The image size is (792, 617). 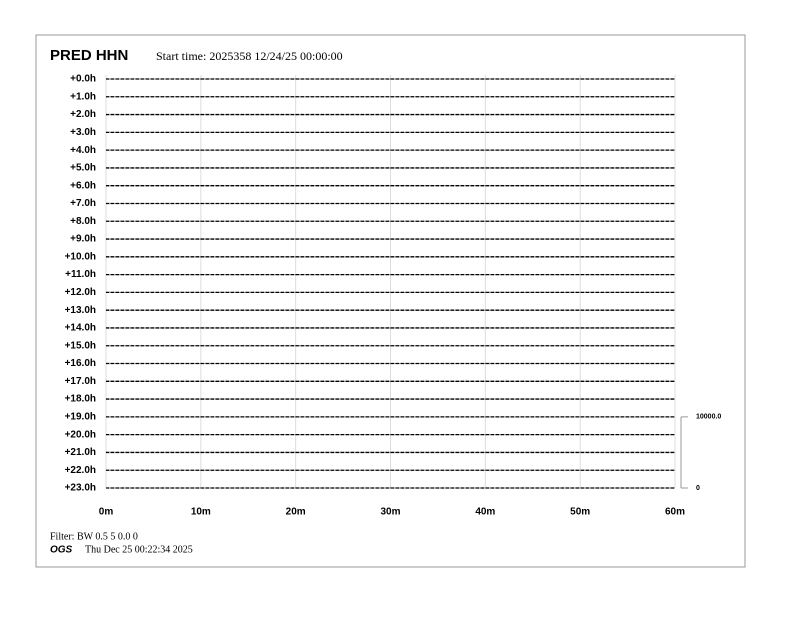 I want to click on row-label: +22.0h, so click(x=80, y=470).